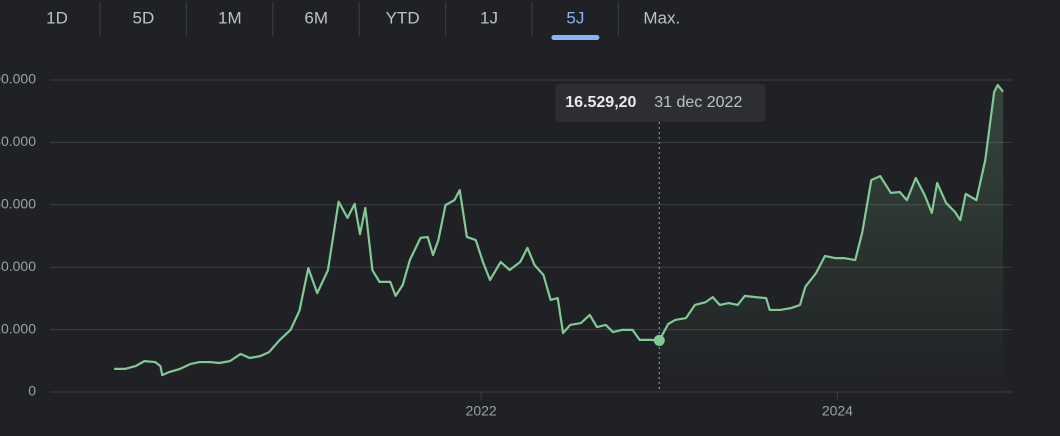  Describe the element at coordinates (18, 141) in the screenshot. I see `y-tick-label: 80.000` at that location.